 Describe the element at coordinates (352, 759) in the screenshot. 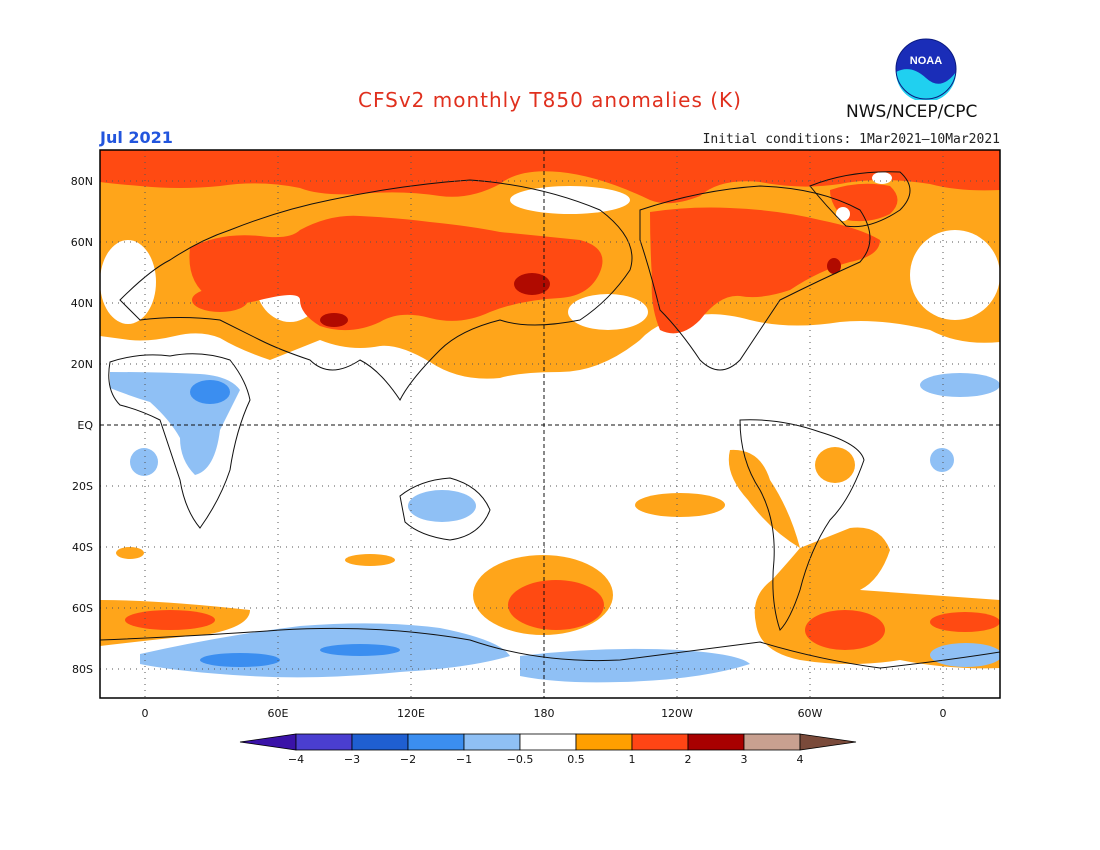

I see `legend-label: −3` at that location.